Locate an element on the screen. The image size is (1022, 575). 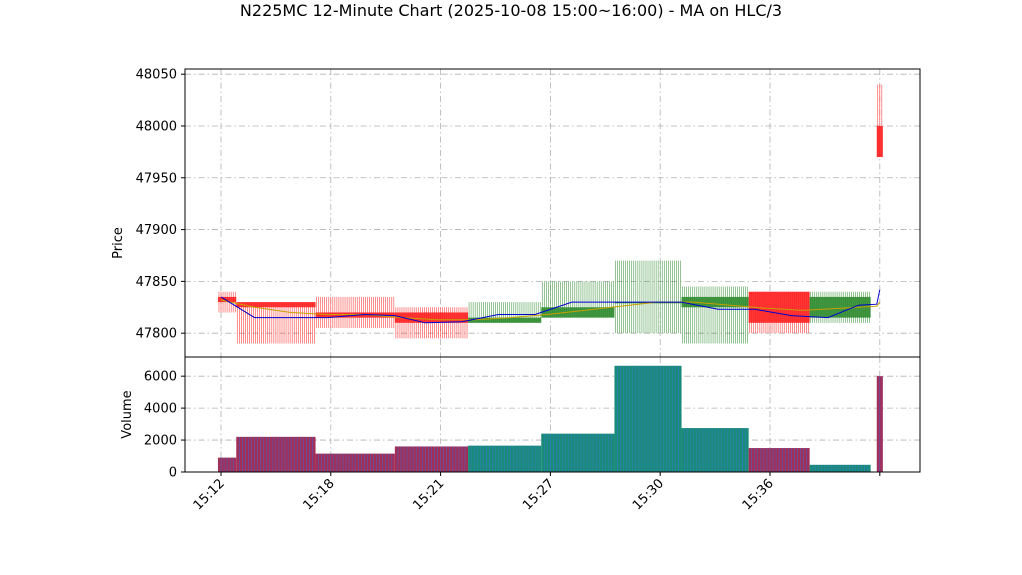
xtick-label: 15:36 is located at coordinates (758, 494).